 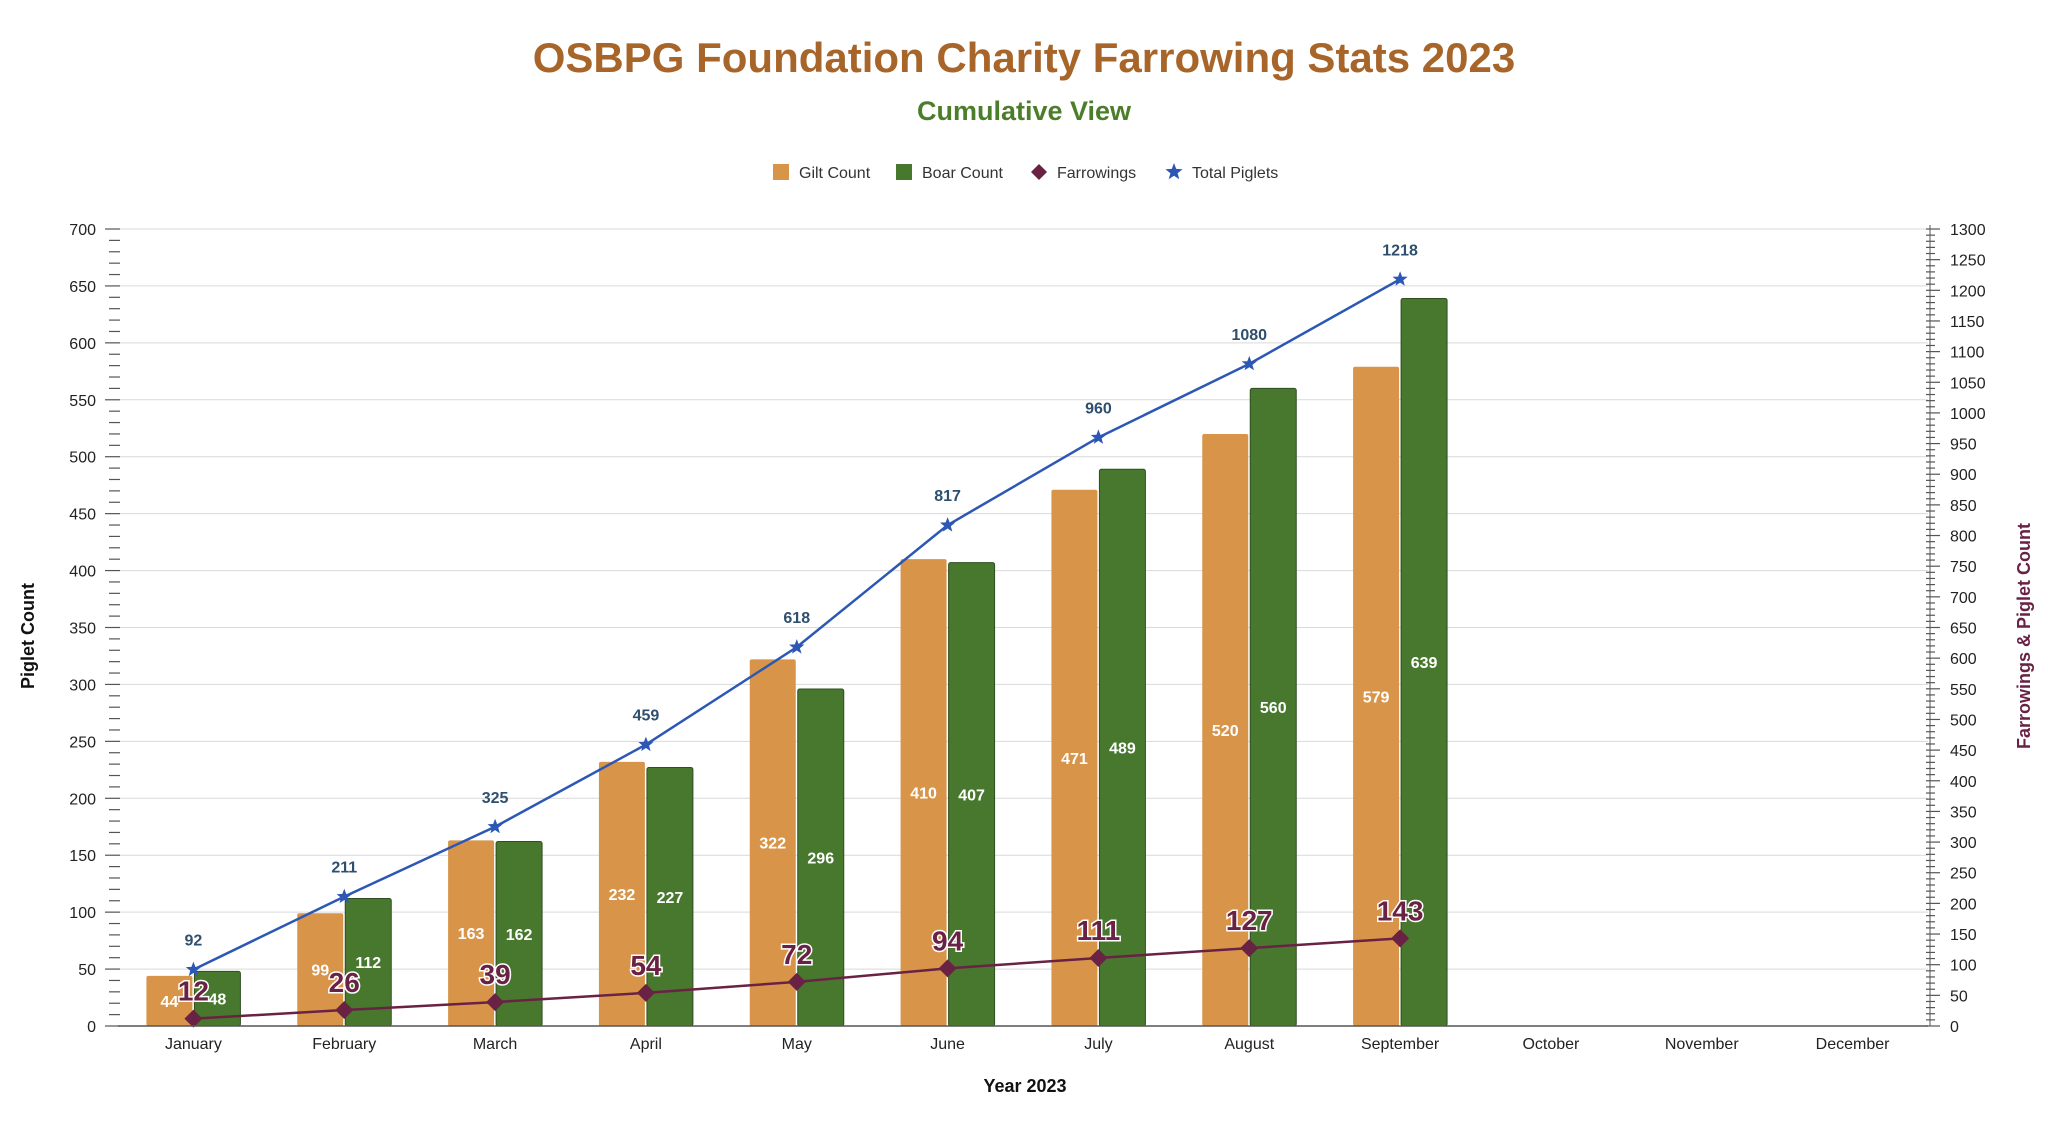 What do you see at coordinates (1968, 383) in the screenshot?
I see `right-tick-label: 1050` at bounding box center [1968, 383].